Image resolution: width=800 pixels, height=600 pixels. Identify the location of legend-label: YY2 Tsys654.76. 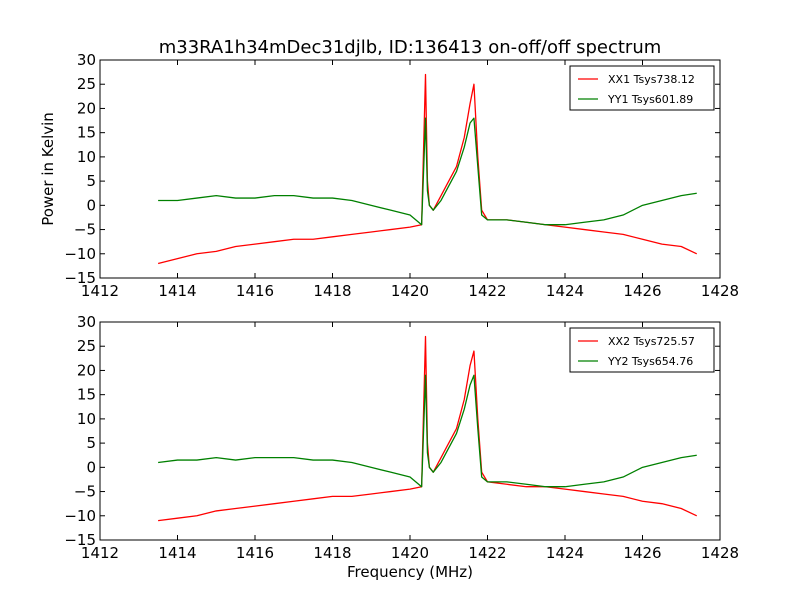
(650, 361).